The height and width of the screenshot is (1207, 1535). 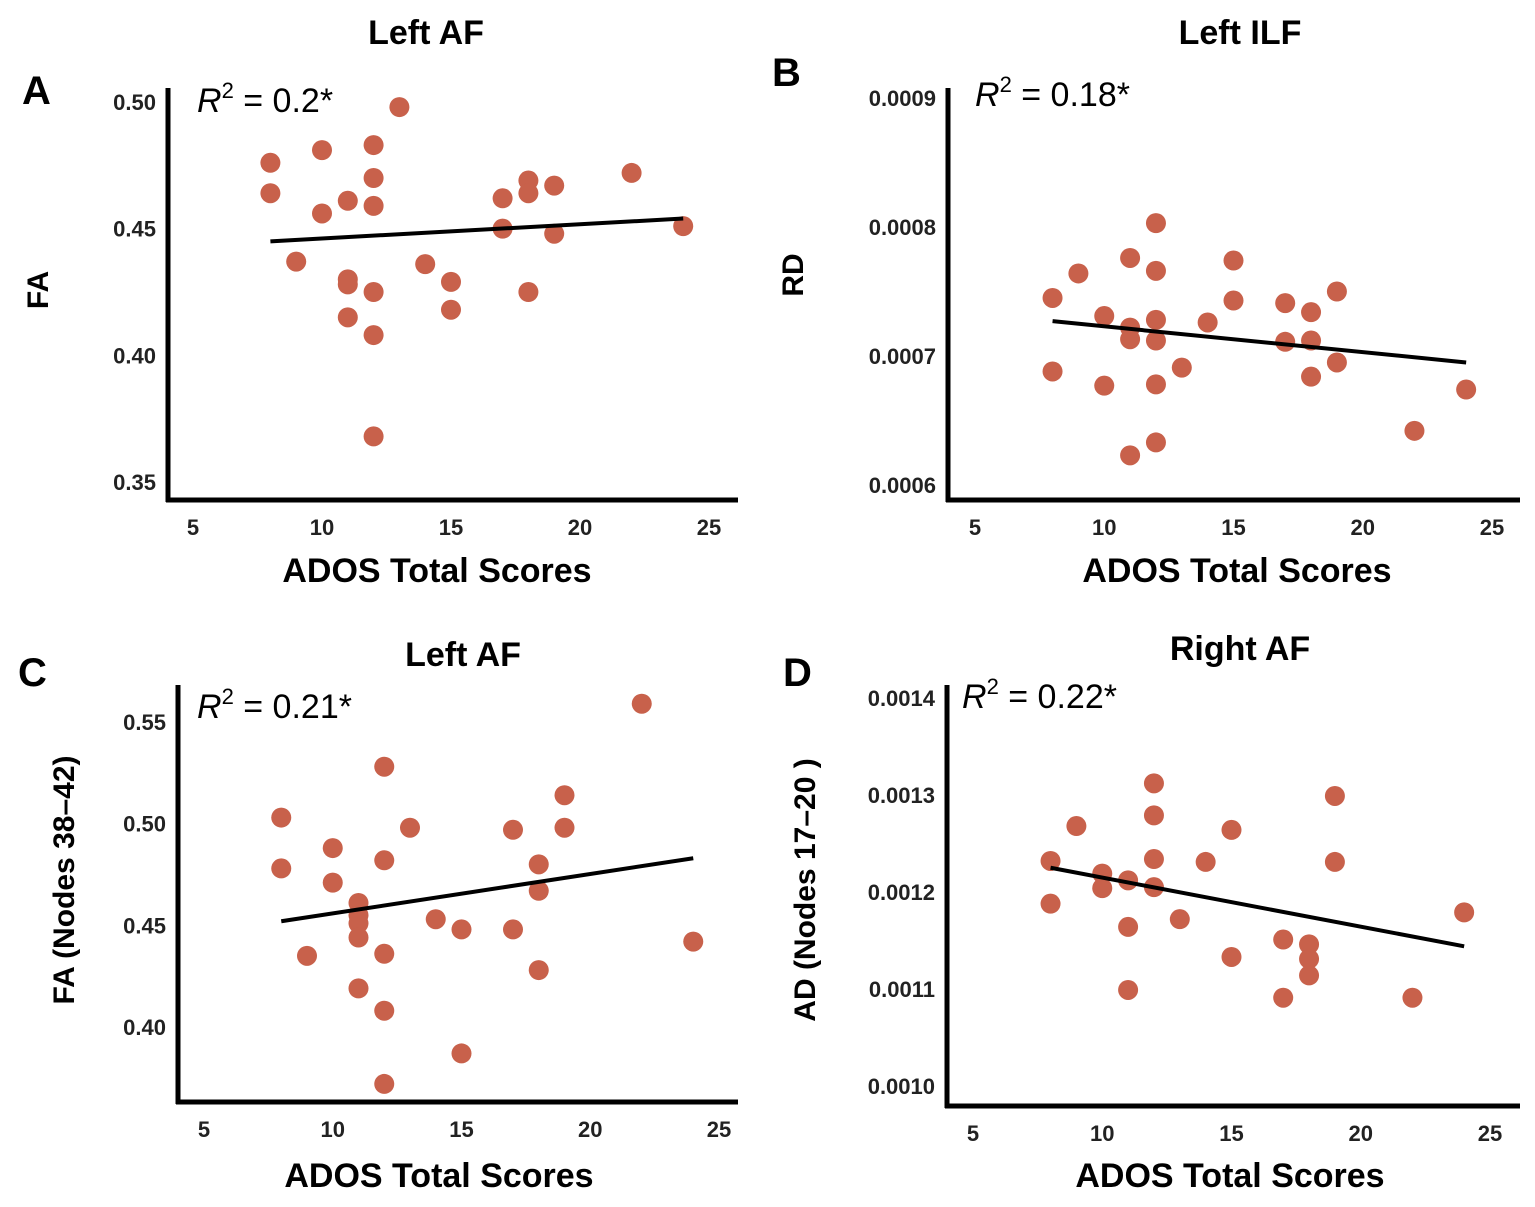 I want to click on y-axis-label: RD, so click(x=793, y=274).